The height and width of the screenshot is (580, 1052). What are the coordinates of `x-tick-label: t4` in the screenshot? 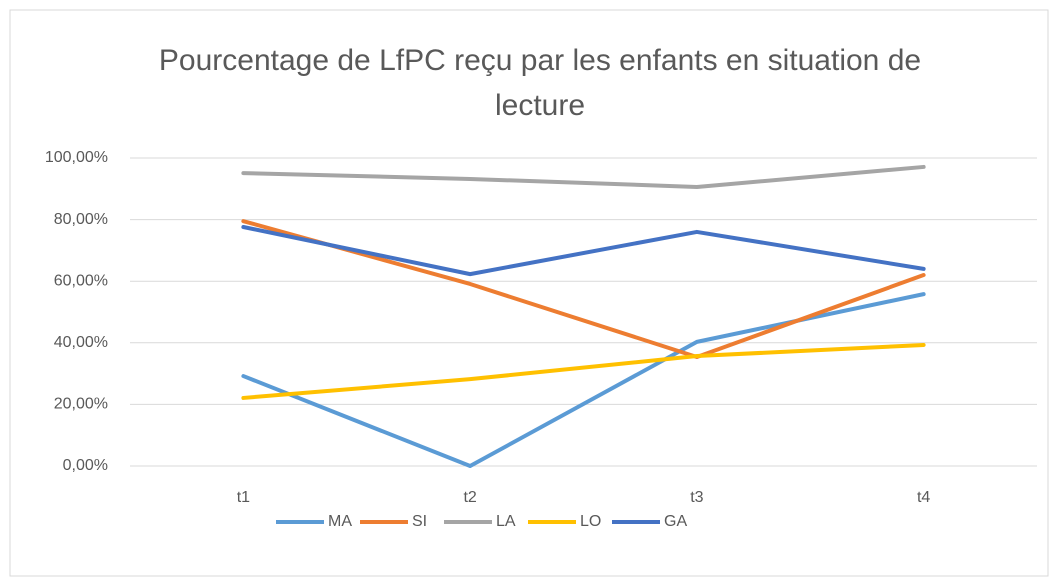 It's located at (923, 497).